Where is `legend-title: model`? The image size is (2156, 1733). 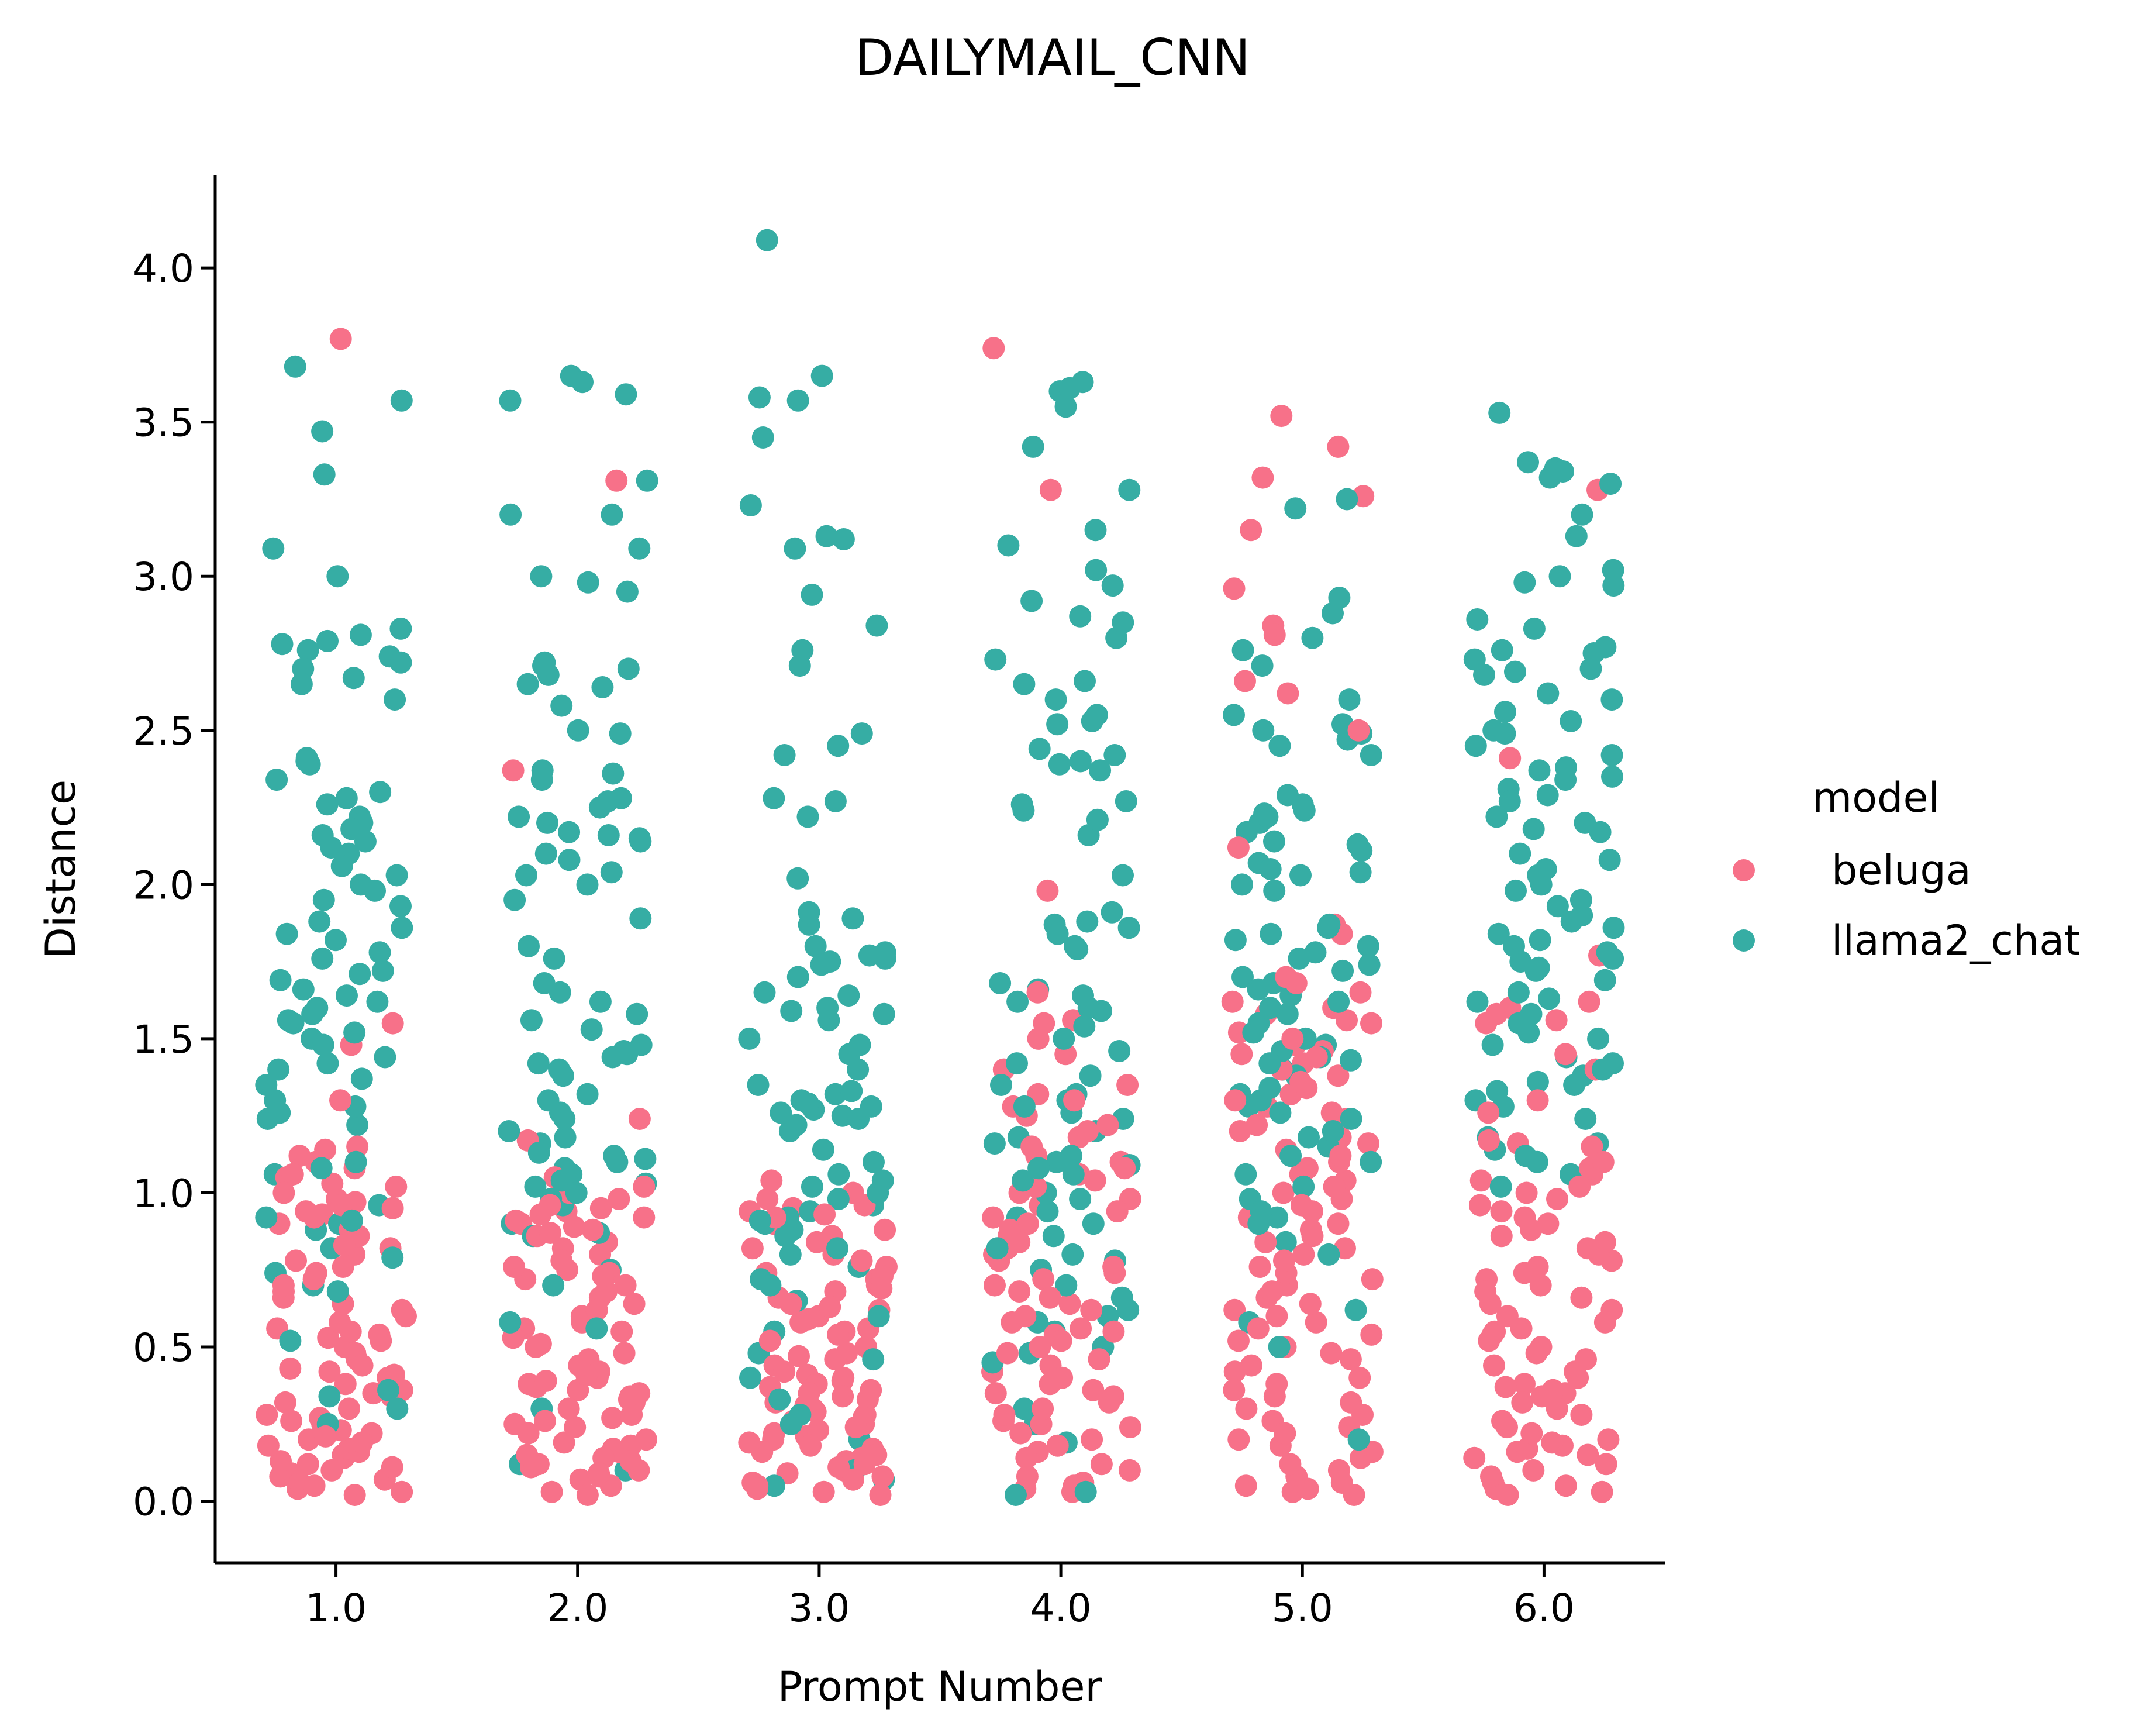 legend-title: model is located at coordinates (1876, 798).